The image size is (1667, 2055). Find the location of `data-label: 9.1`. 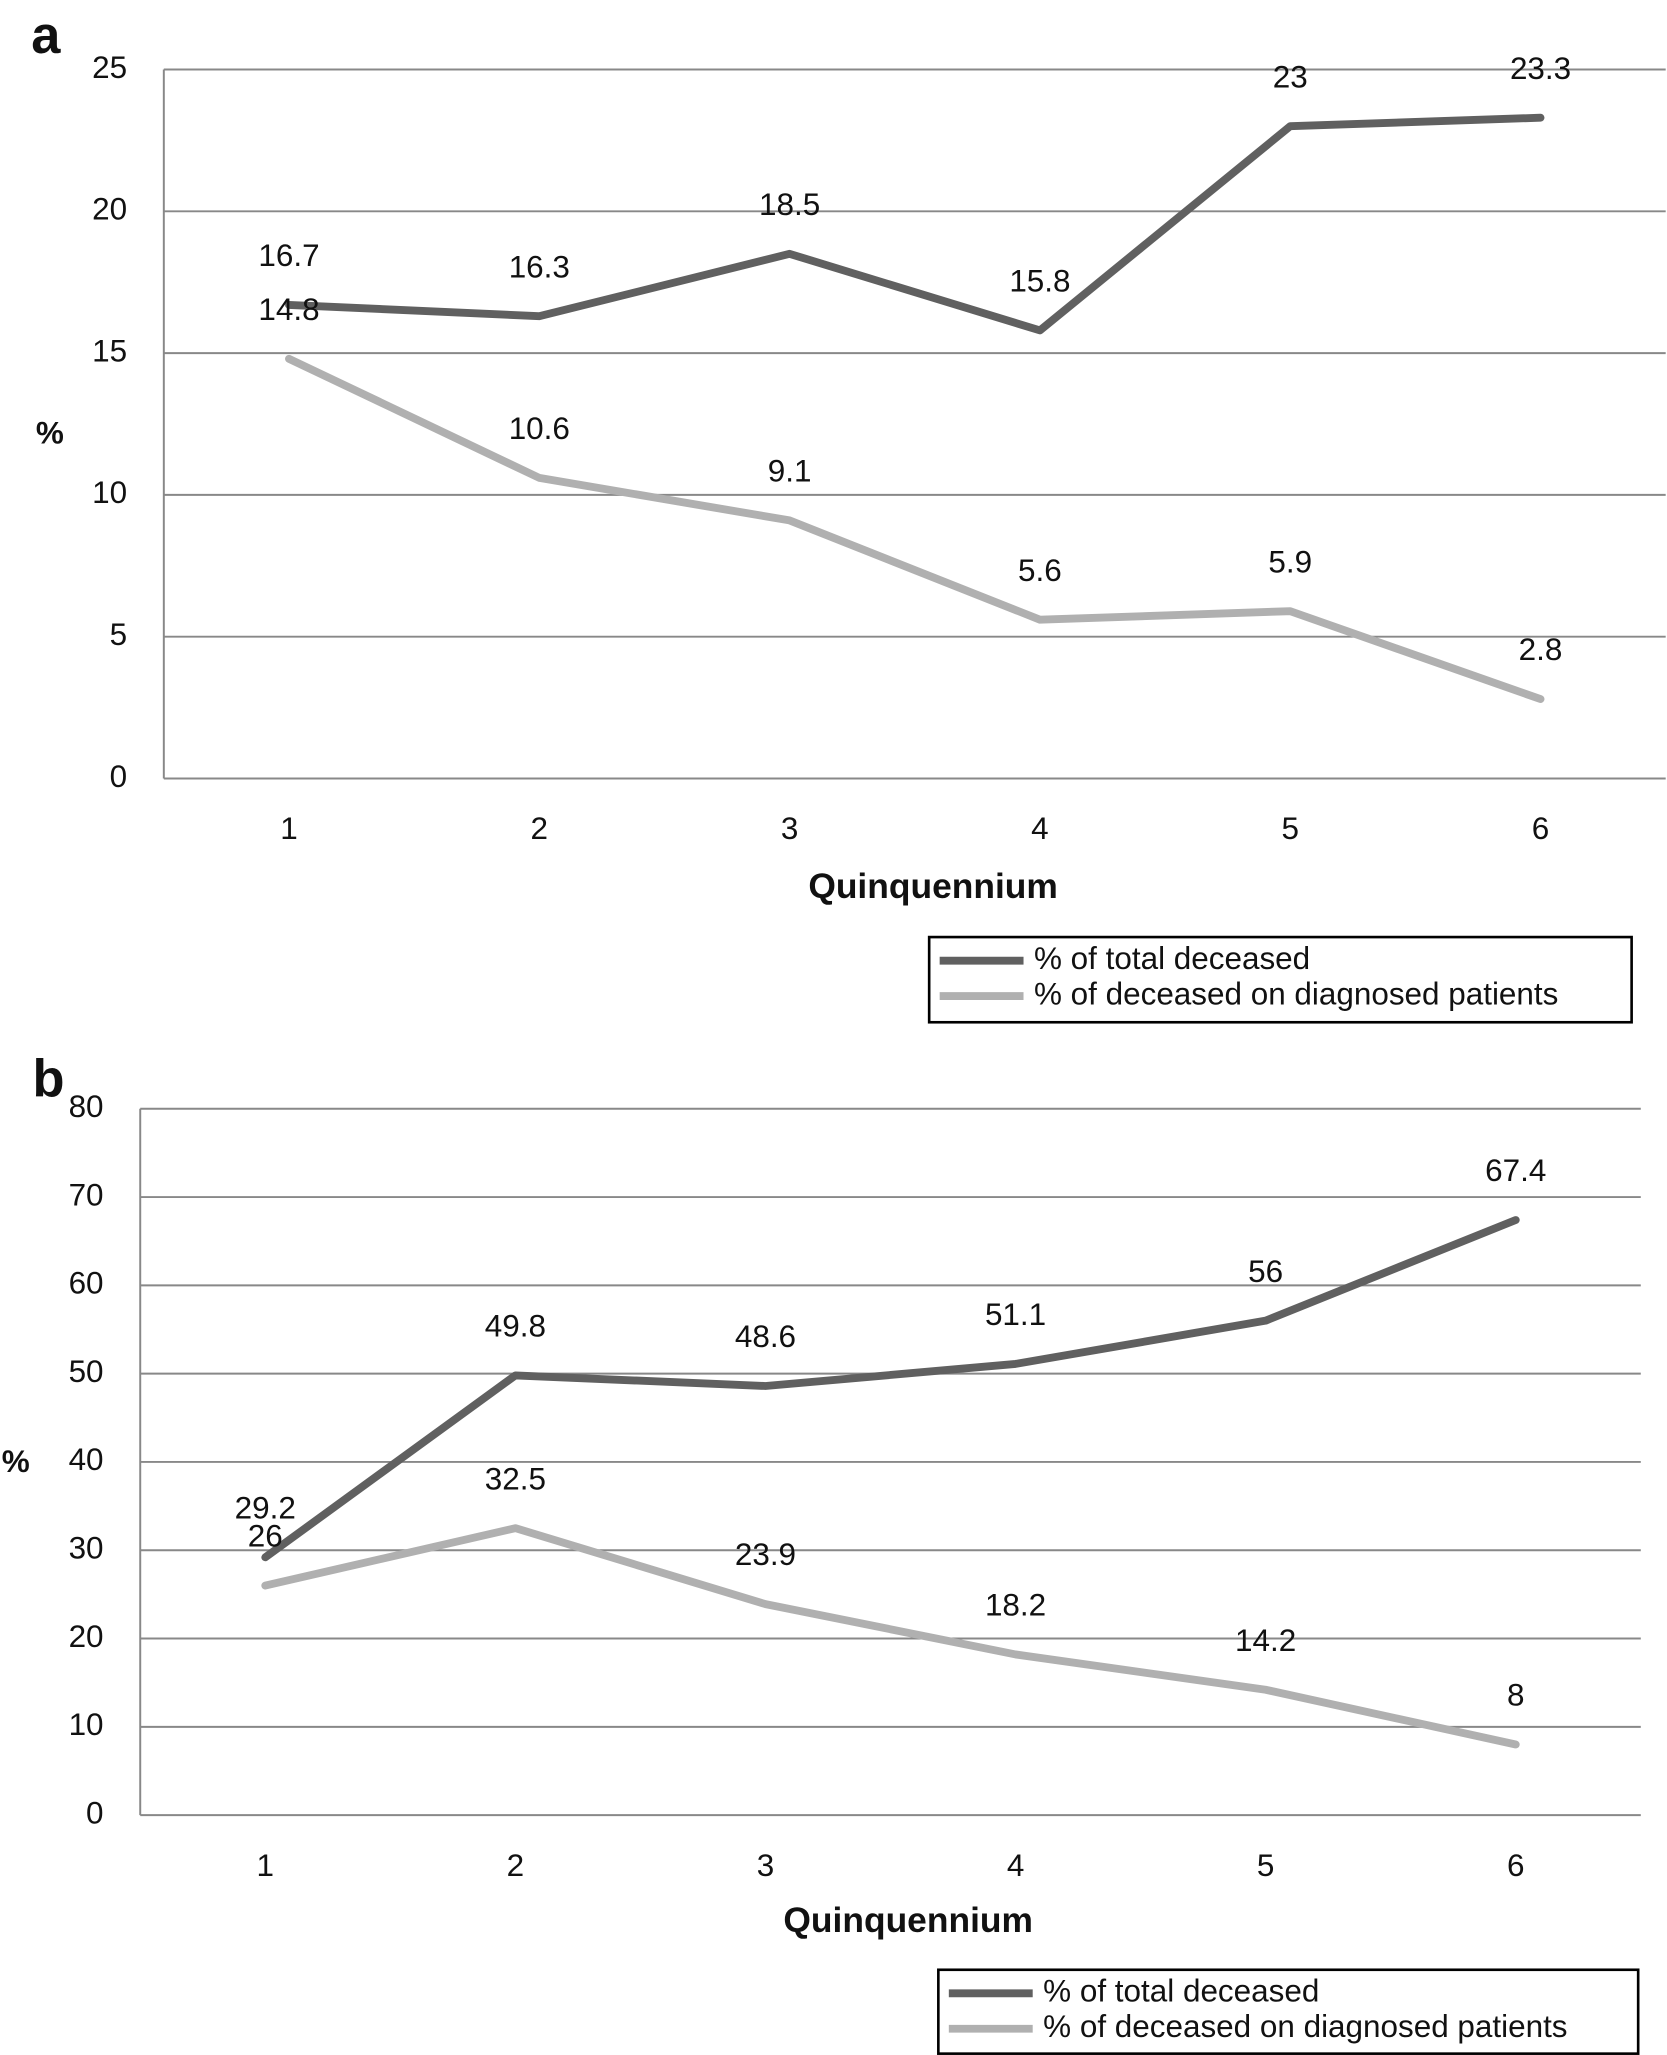

data-label: 9.1 is located at coordinates (790, 471).